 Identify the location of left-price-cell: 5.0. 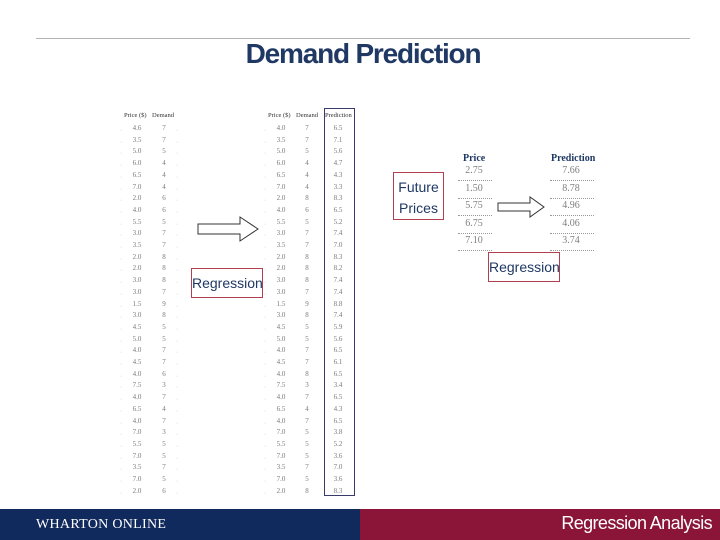
(137, 151).